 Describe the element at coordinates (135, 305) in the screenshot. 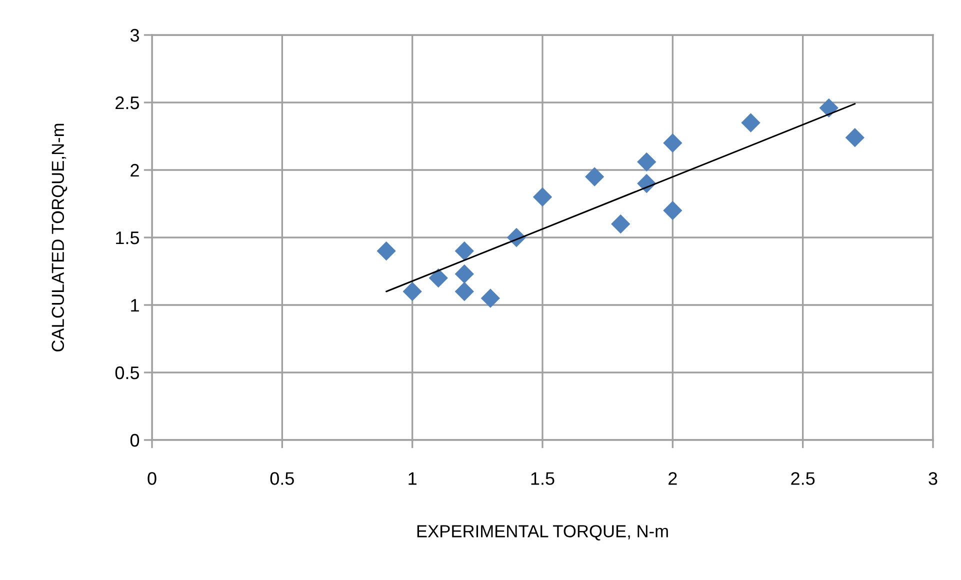

I see `y-tick-label: 1` at that location.